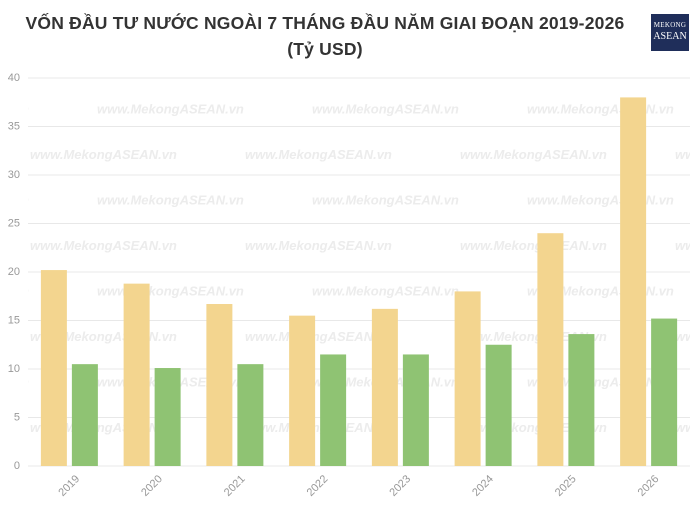 This screenshot has width=700, height=511. What do you see at coordinates (400, 486) in the screenshot?
I see `x-tick-label: 2023` at bounding box center [400, 486].